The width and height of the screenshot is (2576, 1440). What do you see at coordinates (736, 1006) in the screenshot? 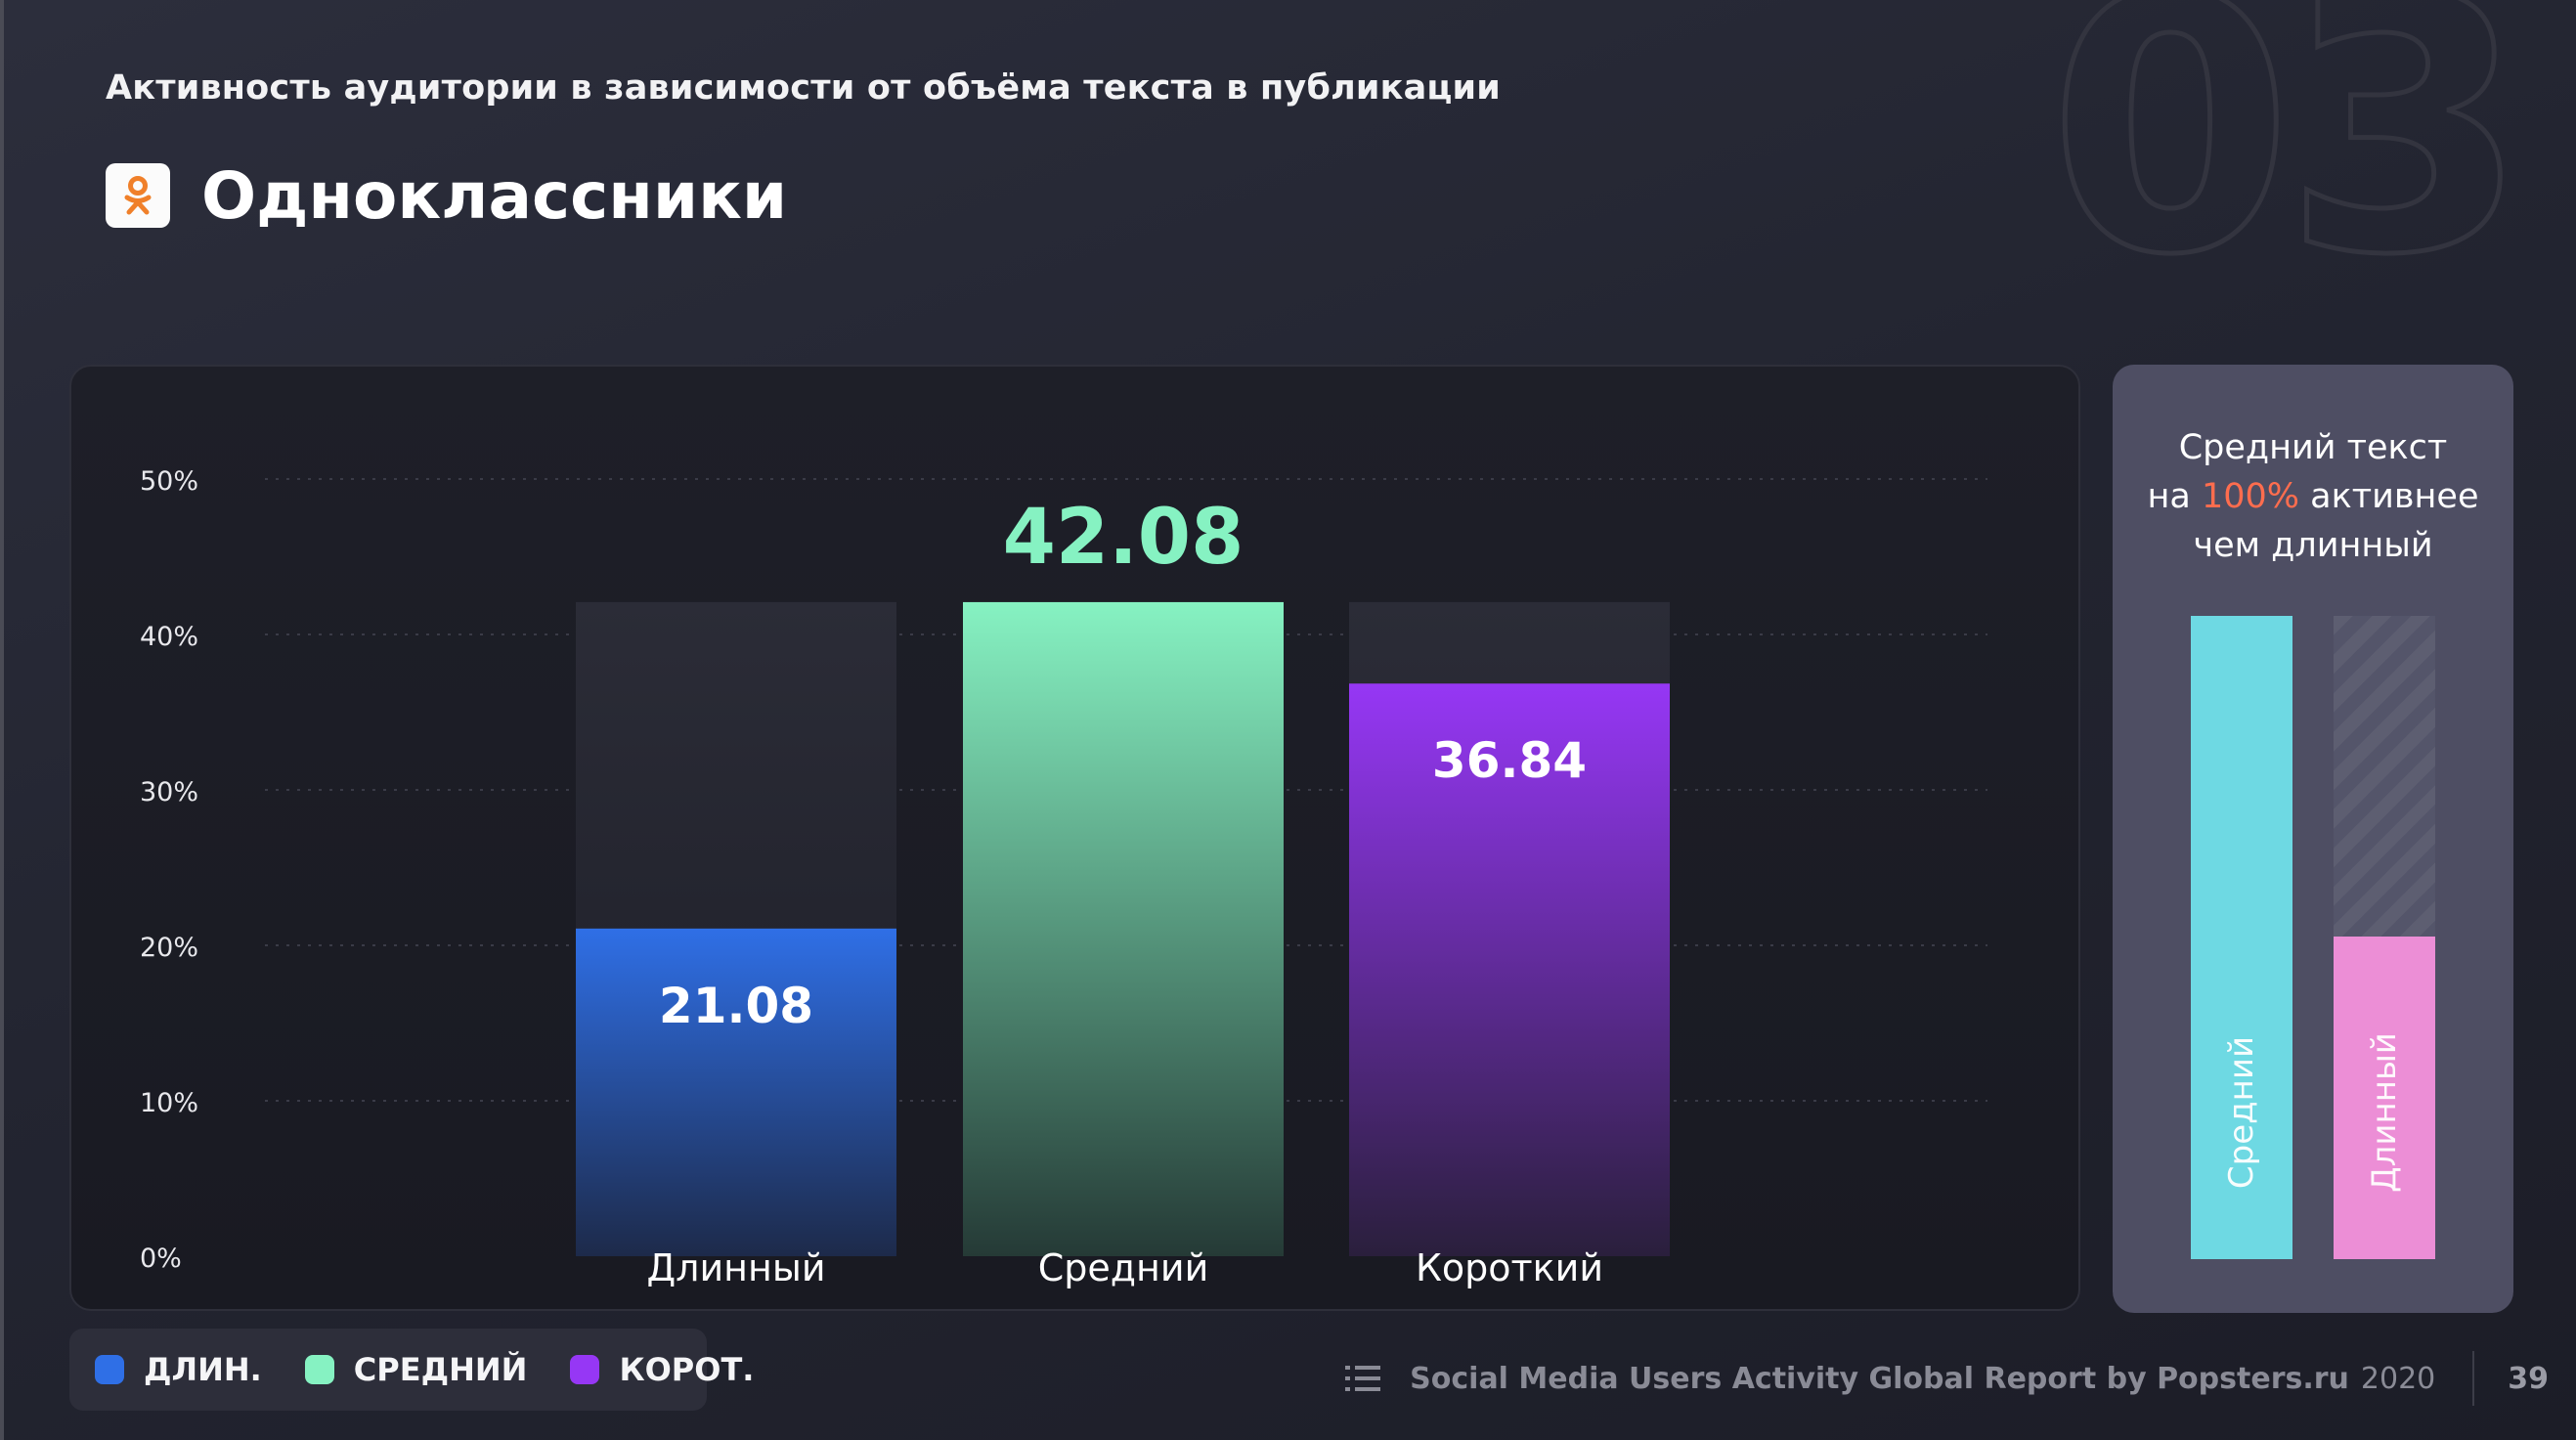
I see `bar-value-label: 21.08` at bounding box center [736, 1006].